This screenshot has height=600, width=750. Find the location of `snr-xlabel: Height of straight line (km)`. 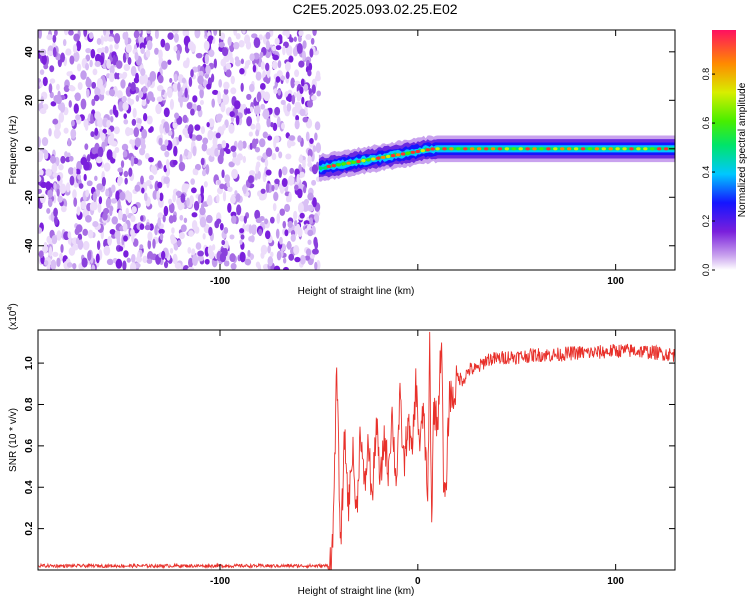

snr-xlabel: Height of straight line (km) is located at coordinates (356, 591).